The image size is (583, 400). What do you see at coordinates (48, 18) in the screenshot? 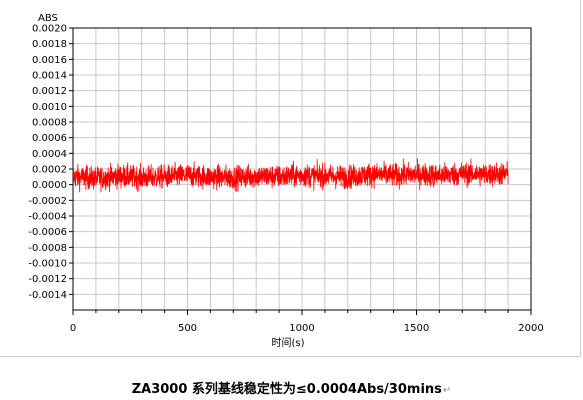
I see `y-axis-label: ABS` at bounding box center [48, 18].